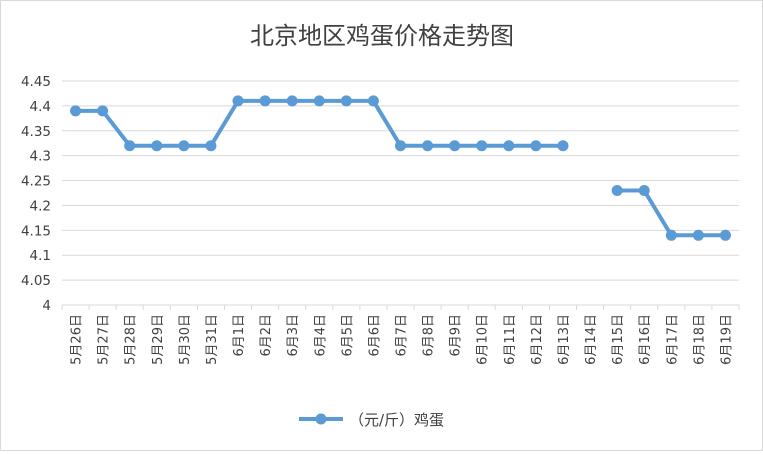  What do you see at coordinates (40, 157) in the screenshot?
I see `y-tick-label: 4.3` at bounding box center [40, 157].